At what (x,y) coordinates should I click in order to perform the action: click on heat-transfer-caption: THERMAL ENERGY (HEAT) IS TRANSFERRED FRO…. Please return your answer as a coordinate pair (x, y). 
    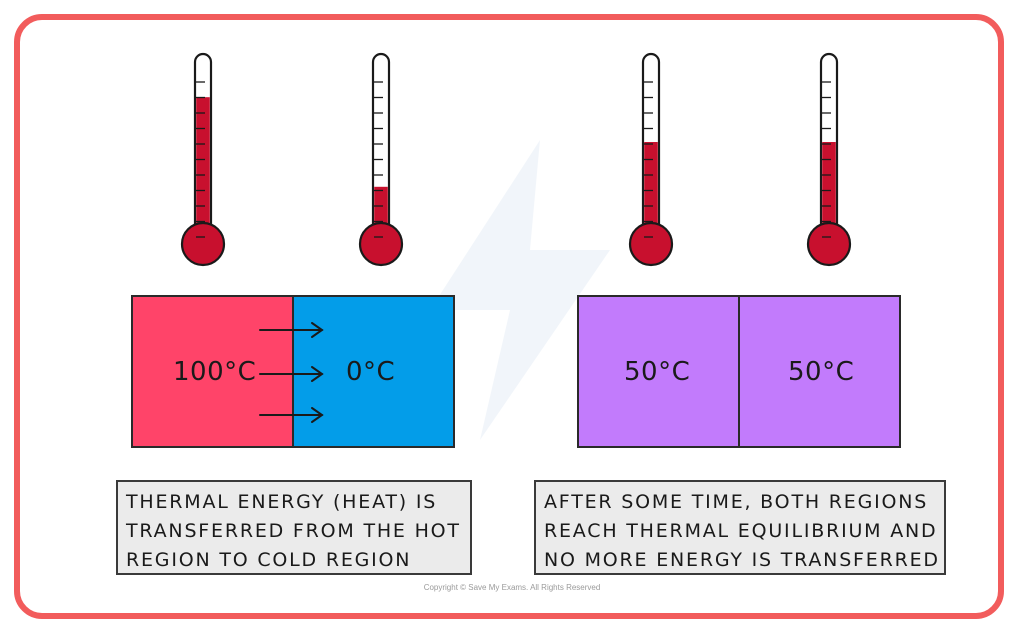
    Looking at the image, I should click on (294, 527).